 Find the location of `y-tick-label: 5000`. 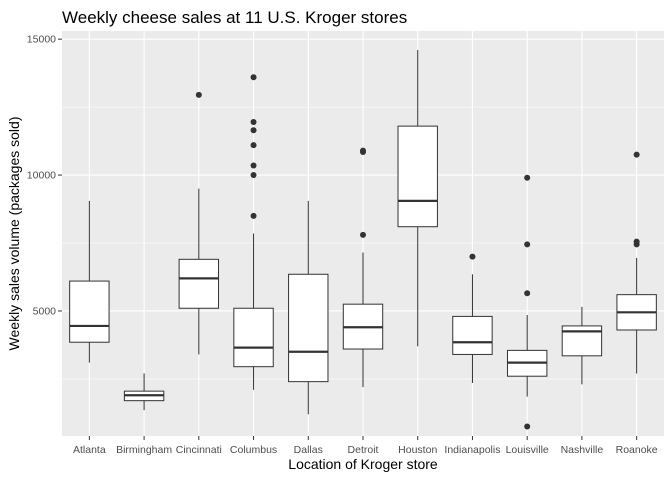

y-tick-label: 5000 is located at coordinates (45, 311).